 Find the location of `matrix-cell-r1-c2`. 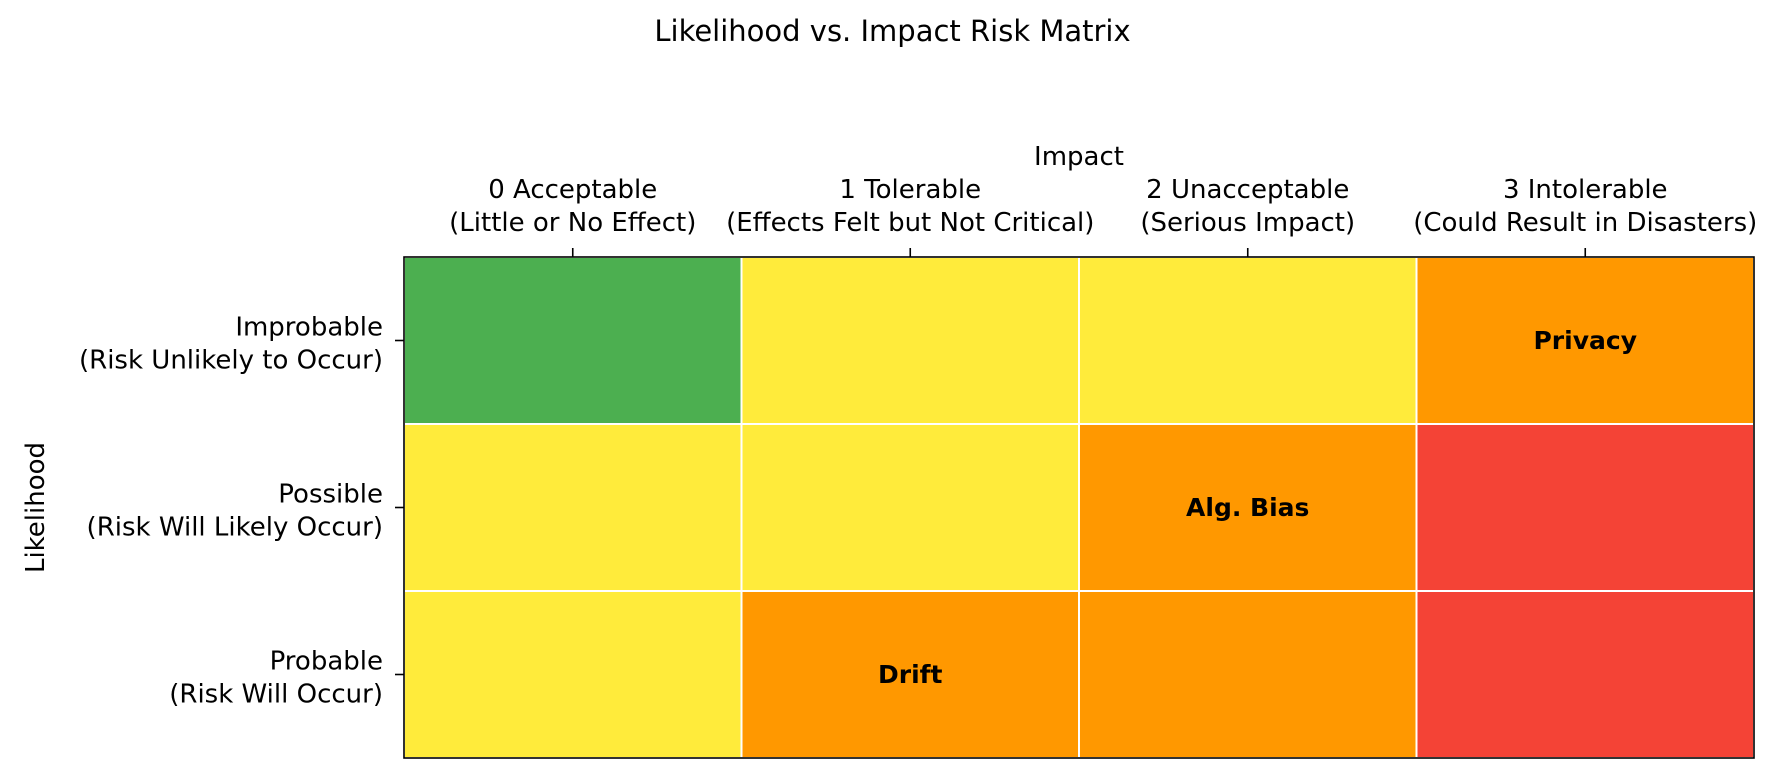

matrix-cell-r1-c2 is located at coordinates (1248, 507).